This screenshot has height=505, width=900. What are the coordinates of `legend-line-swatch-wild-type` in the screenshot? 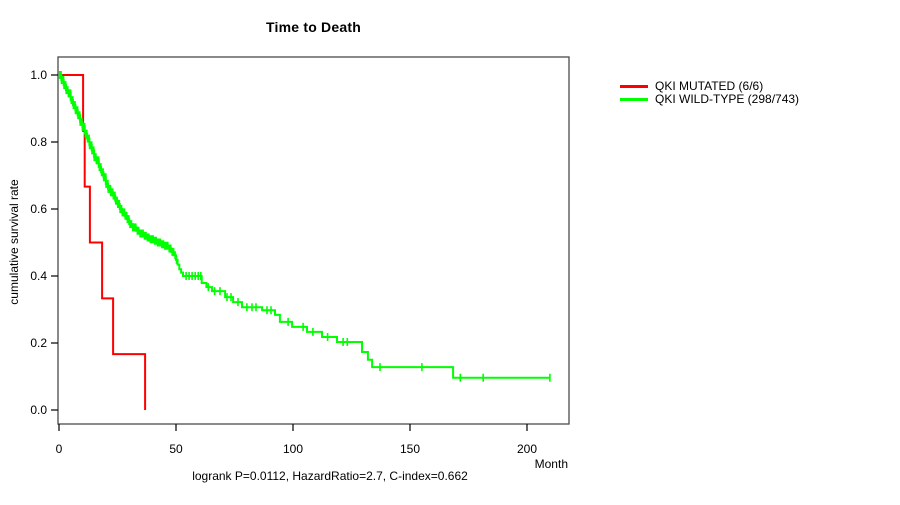 It's located at (634, 99).